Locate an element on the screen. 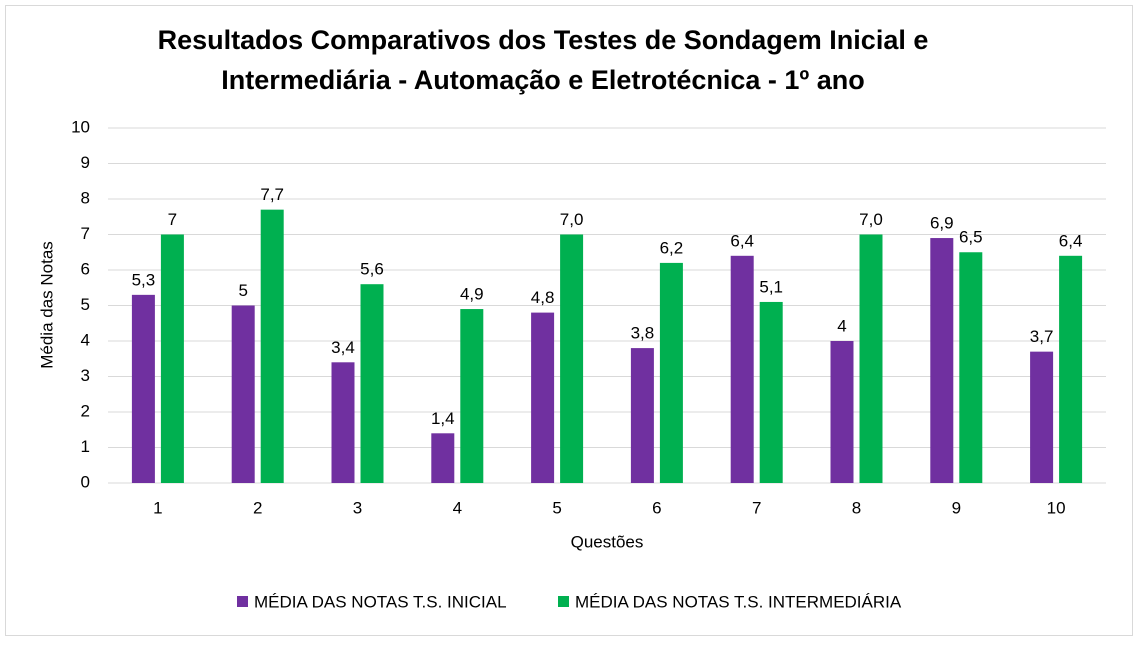  data-label: 1,4 is located at coordinates (443, 418).